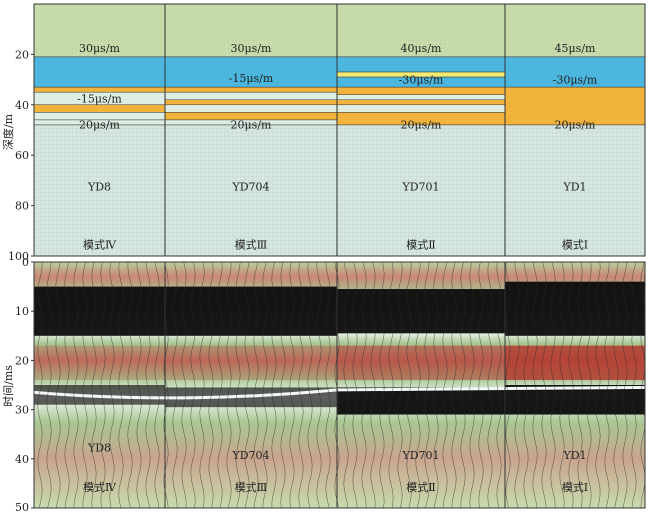  Describe the element at coordinates (575, 48) in the screenshot. I see `upper-velocity-label: 45μs/m` at that location.